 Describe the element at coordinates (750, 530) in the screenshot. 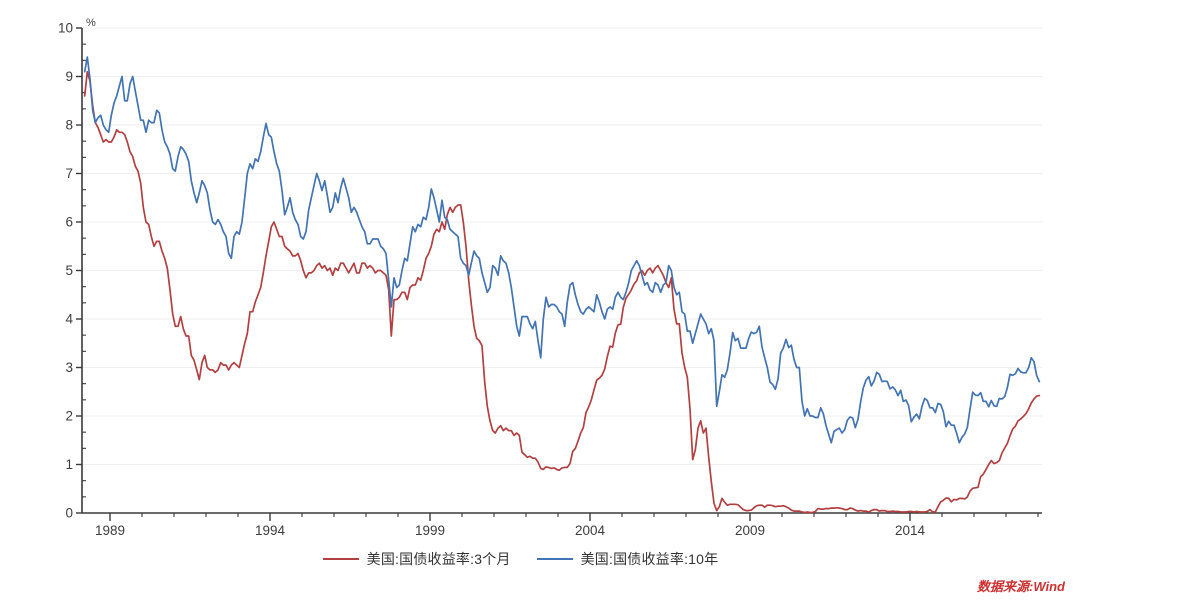

I see `x-axis-tick-label: 2009` at that location.